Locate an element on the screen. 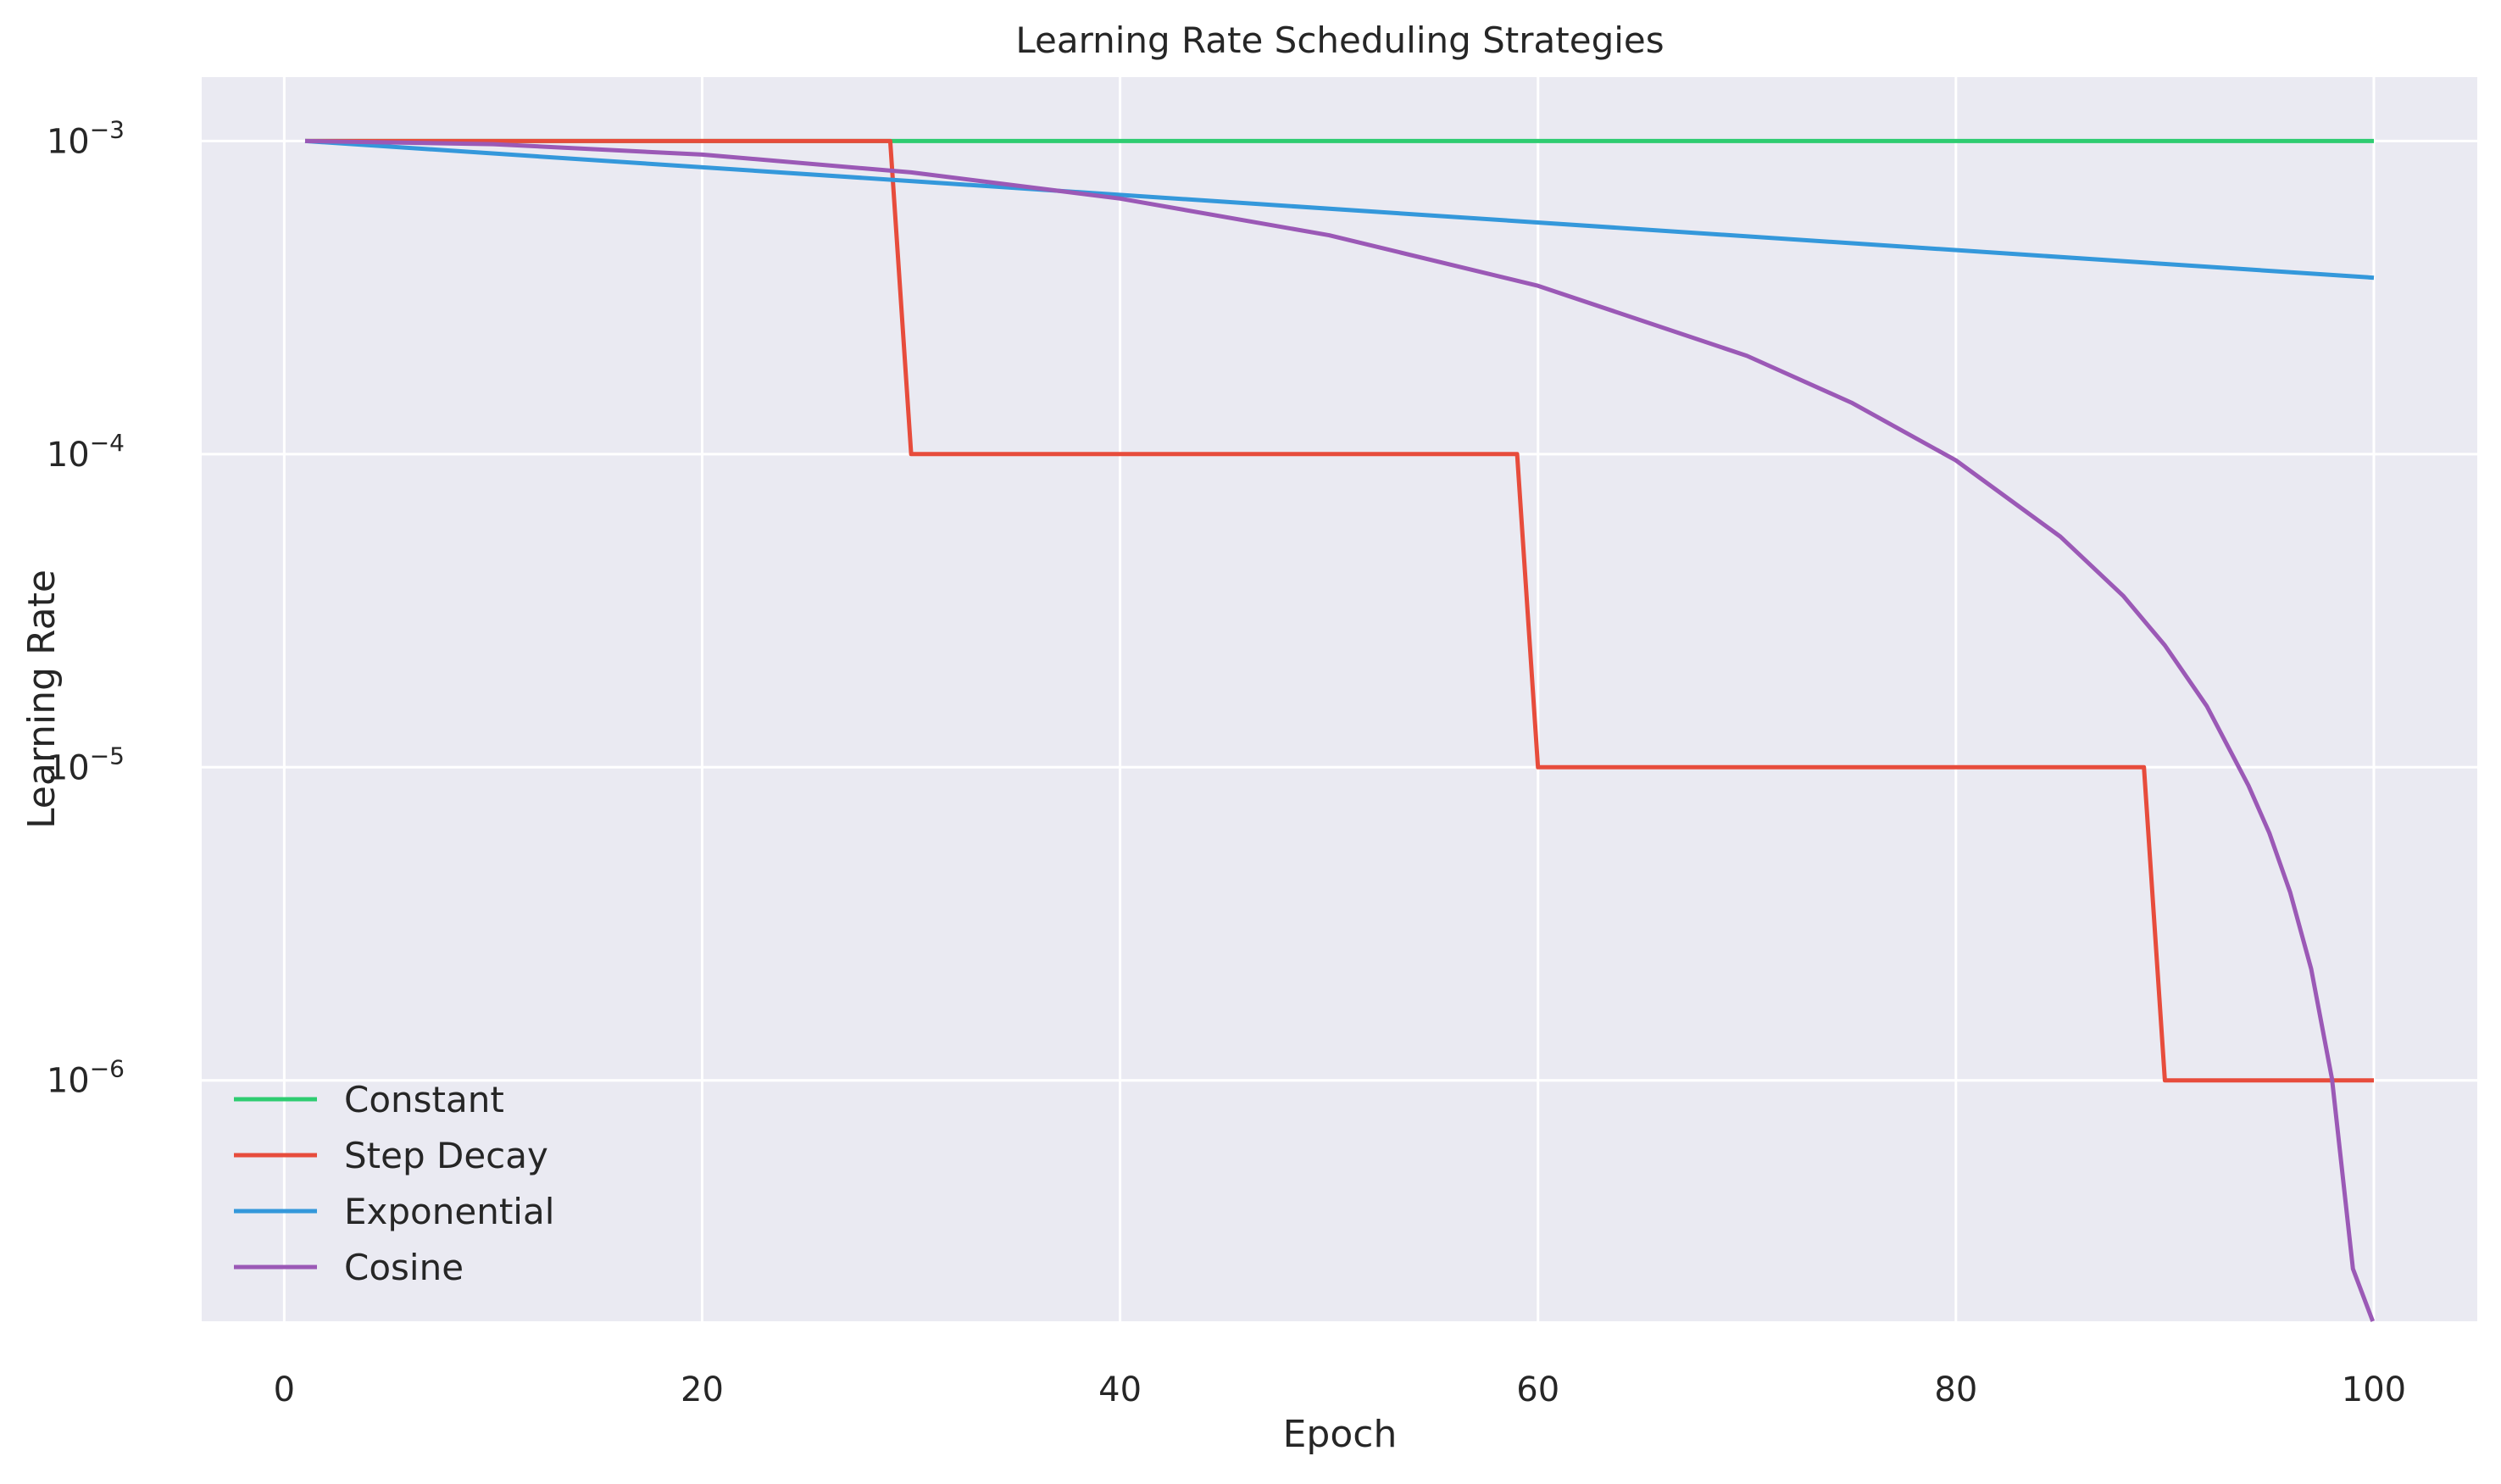  legend-label: Exponential is located at coordinates (449, 1212).